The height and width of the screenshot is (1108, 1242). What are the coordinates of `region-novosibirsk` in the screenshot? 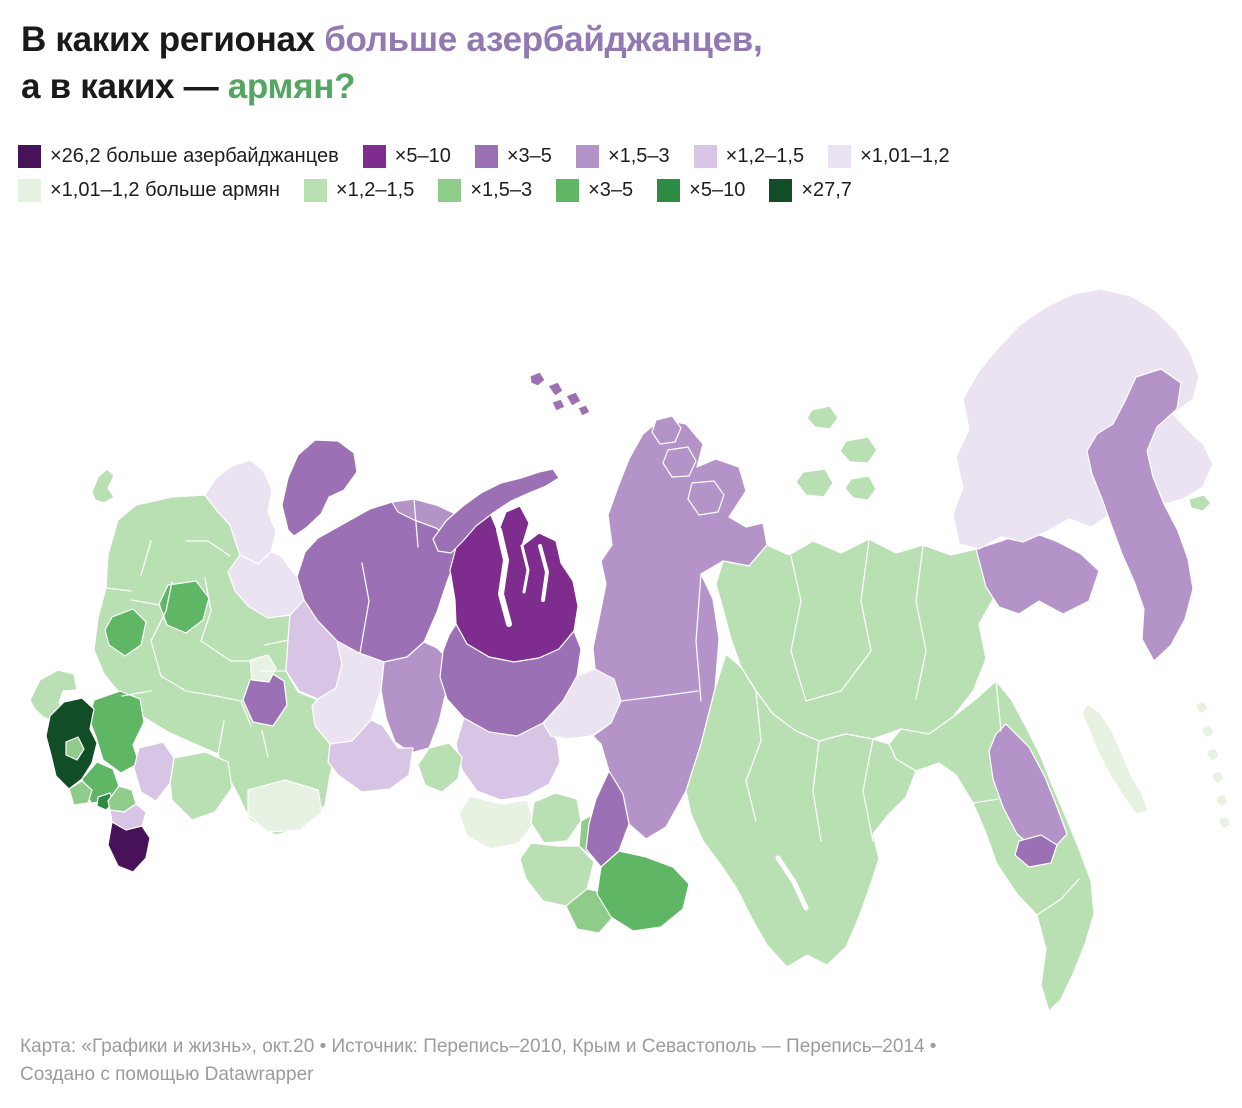 It's located at (556, 818).